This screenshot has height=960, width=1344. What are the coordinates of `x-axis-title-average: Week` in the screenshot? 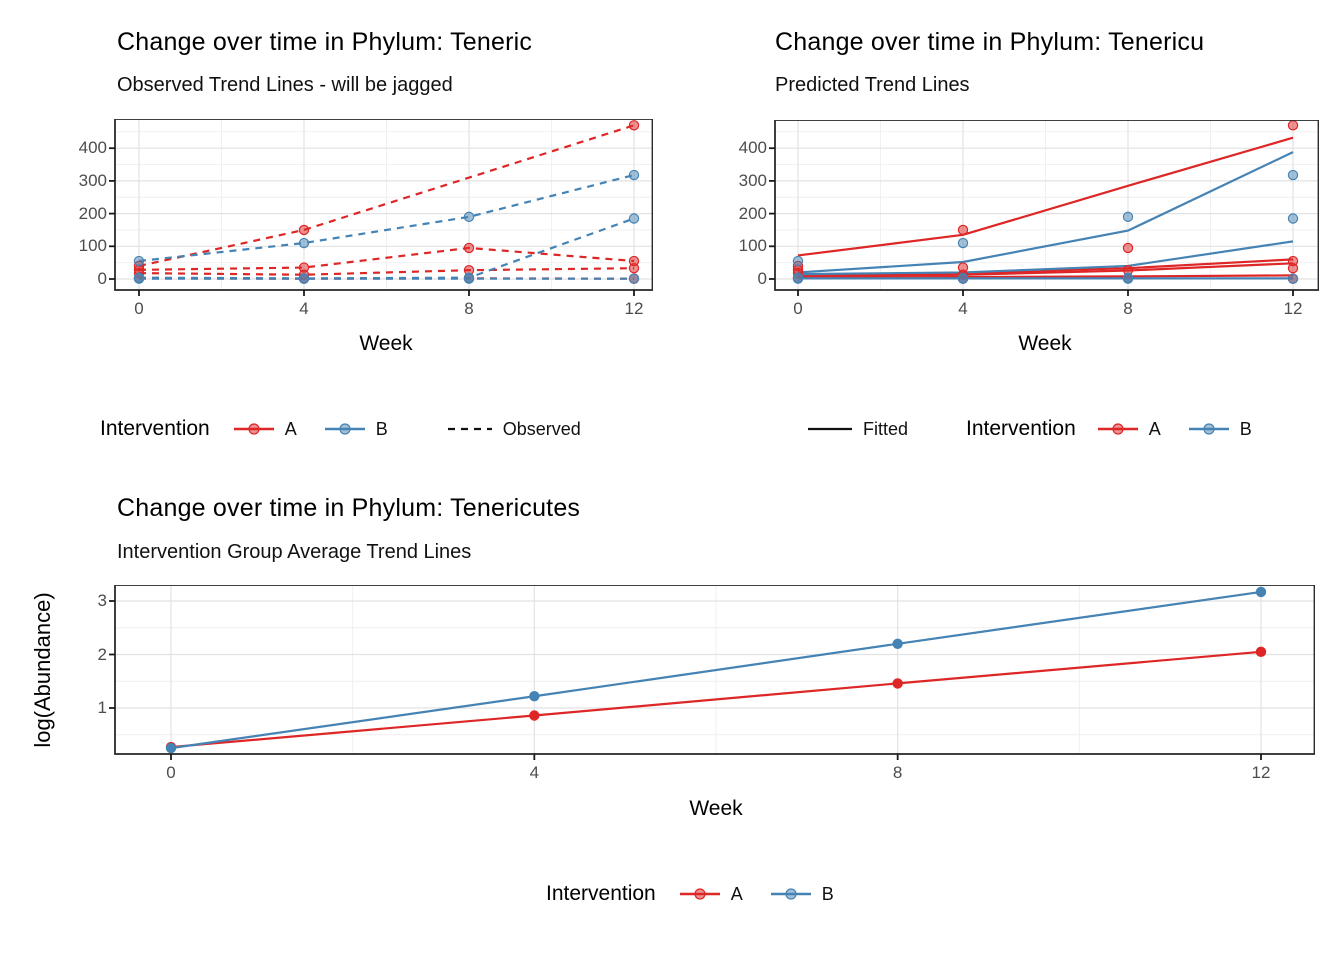 It's located at (716, 808).